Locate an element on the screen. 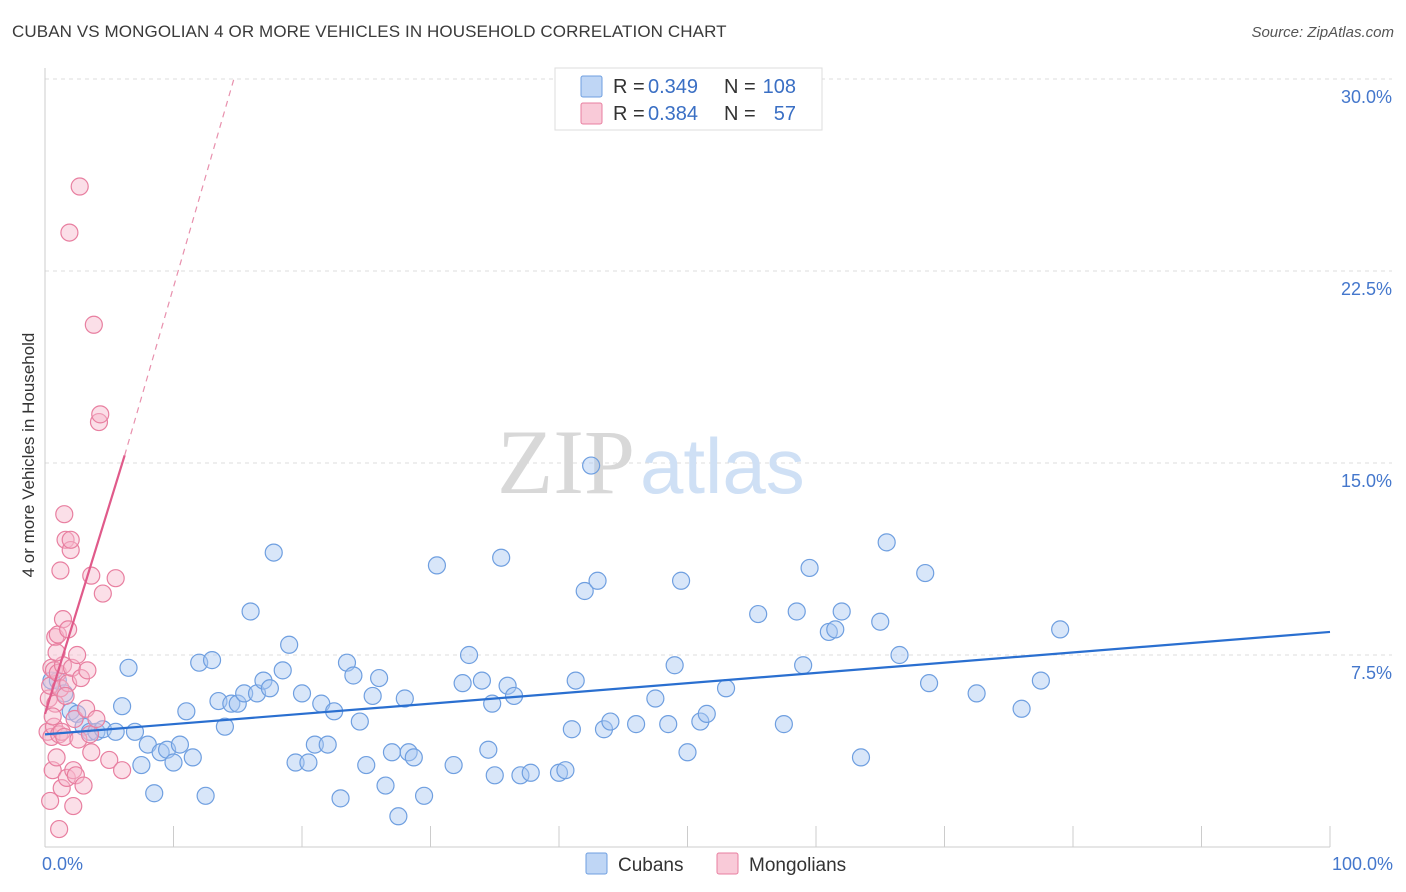  chart-source: Source: ZipAtlas.com is located at coordinates (1322, 32).